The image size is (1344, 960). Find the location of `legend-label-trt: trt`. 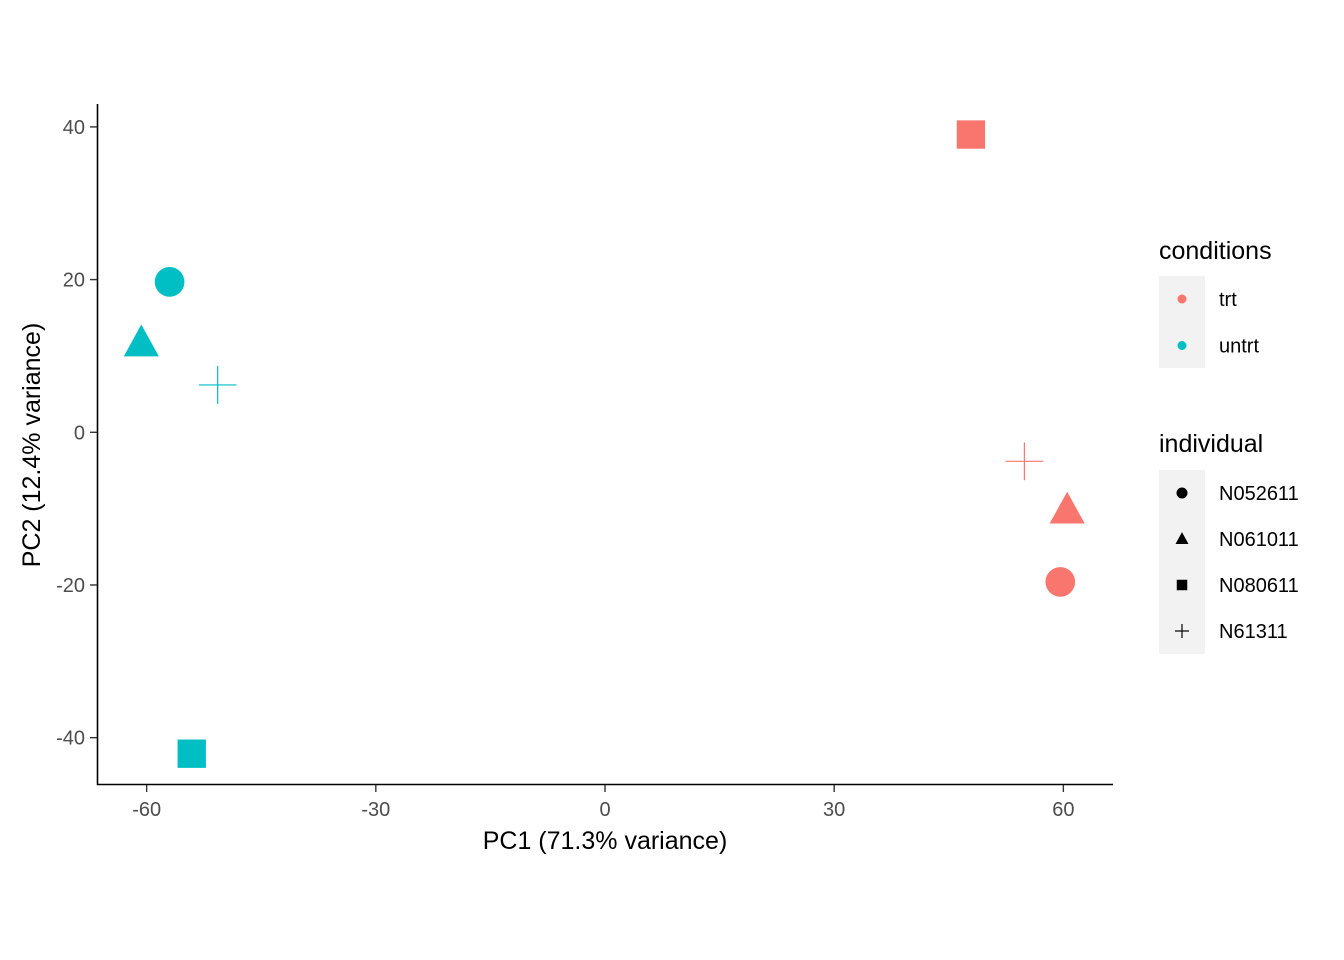

legend-label-trt: trt is located at coordinates (1228, 300).